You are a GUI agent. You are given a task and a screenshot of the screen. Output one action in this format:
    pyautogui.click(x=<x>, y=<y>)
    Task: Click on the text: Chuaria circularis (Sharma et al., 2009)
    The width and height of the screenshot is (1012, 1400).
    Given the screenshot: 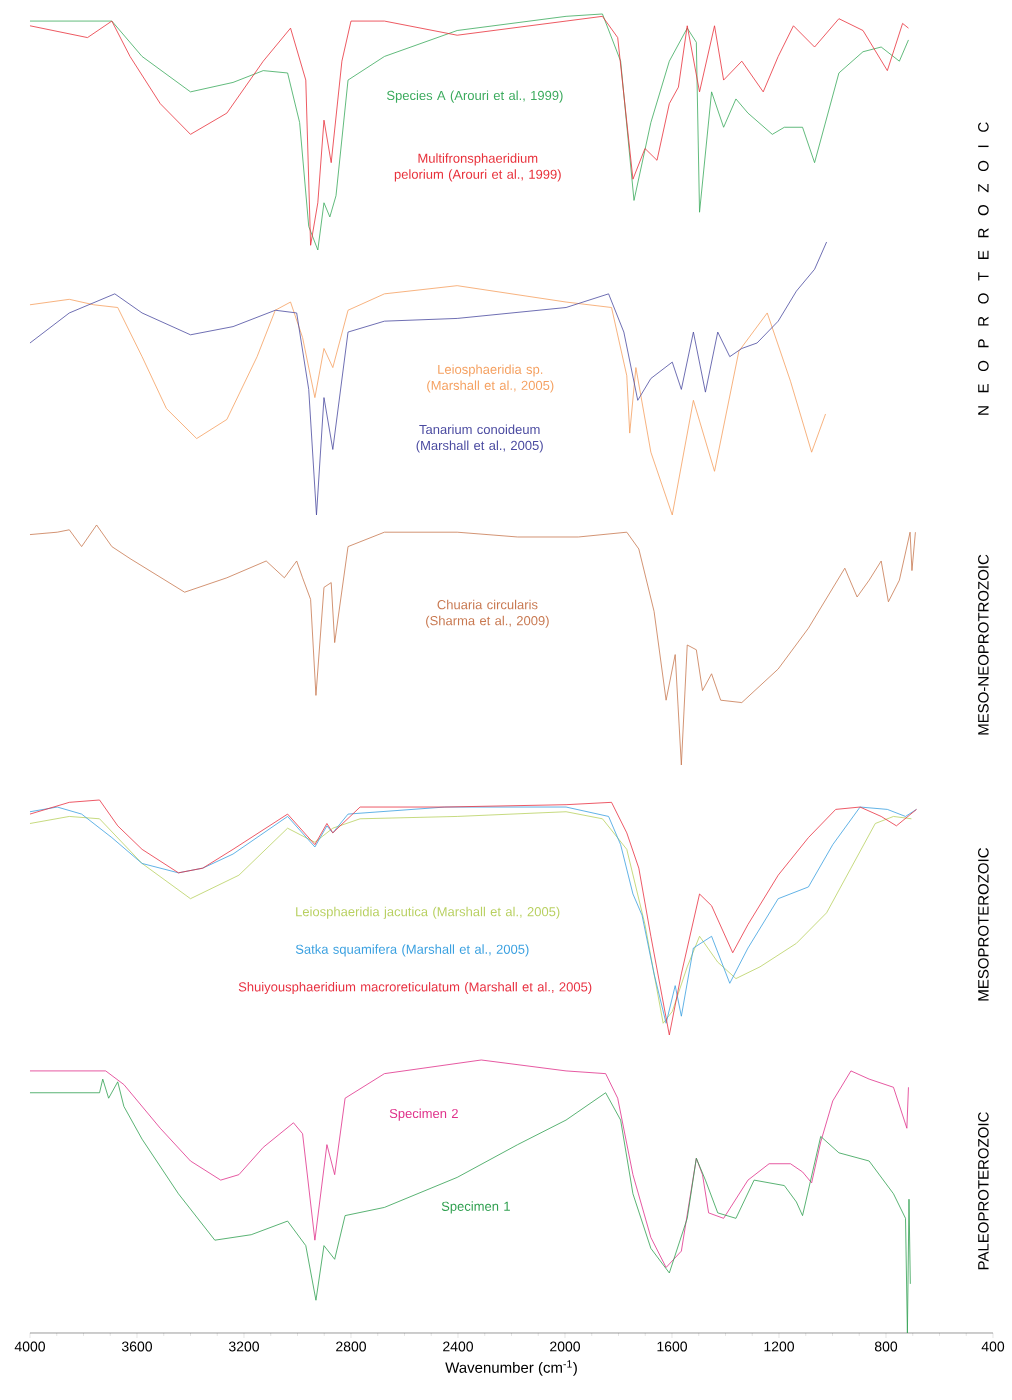 What is the action you would take?
    pyautogui.click(x=487, y=613)
    